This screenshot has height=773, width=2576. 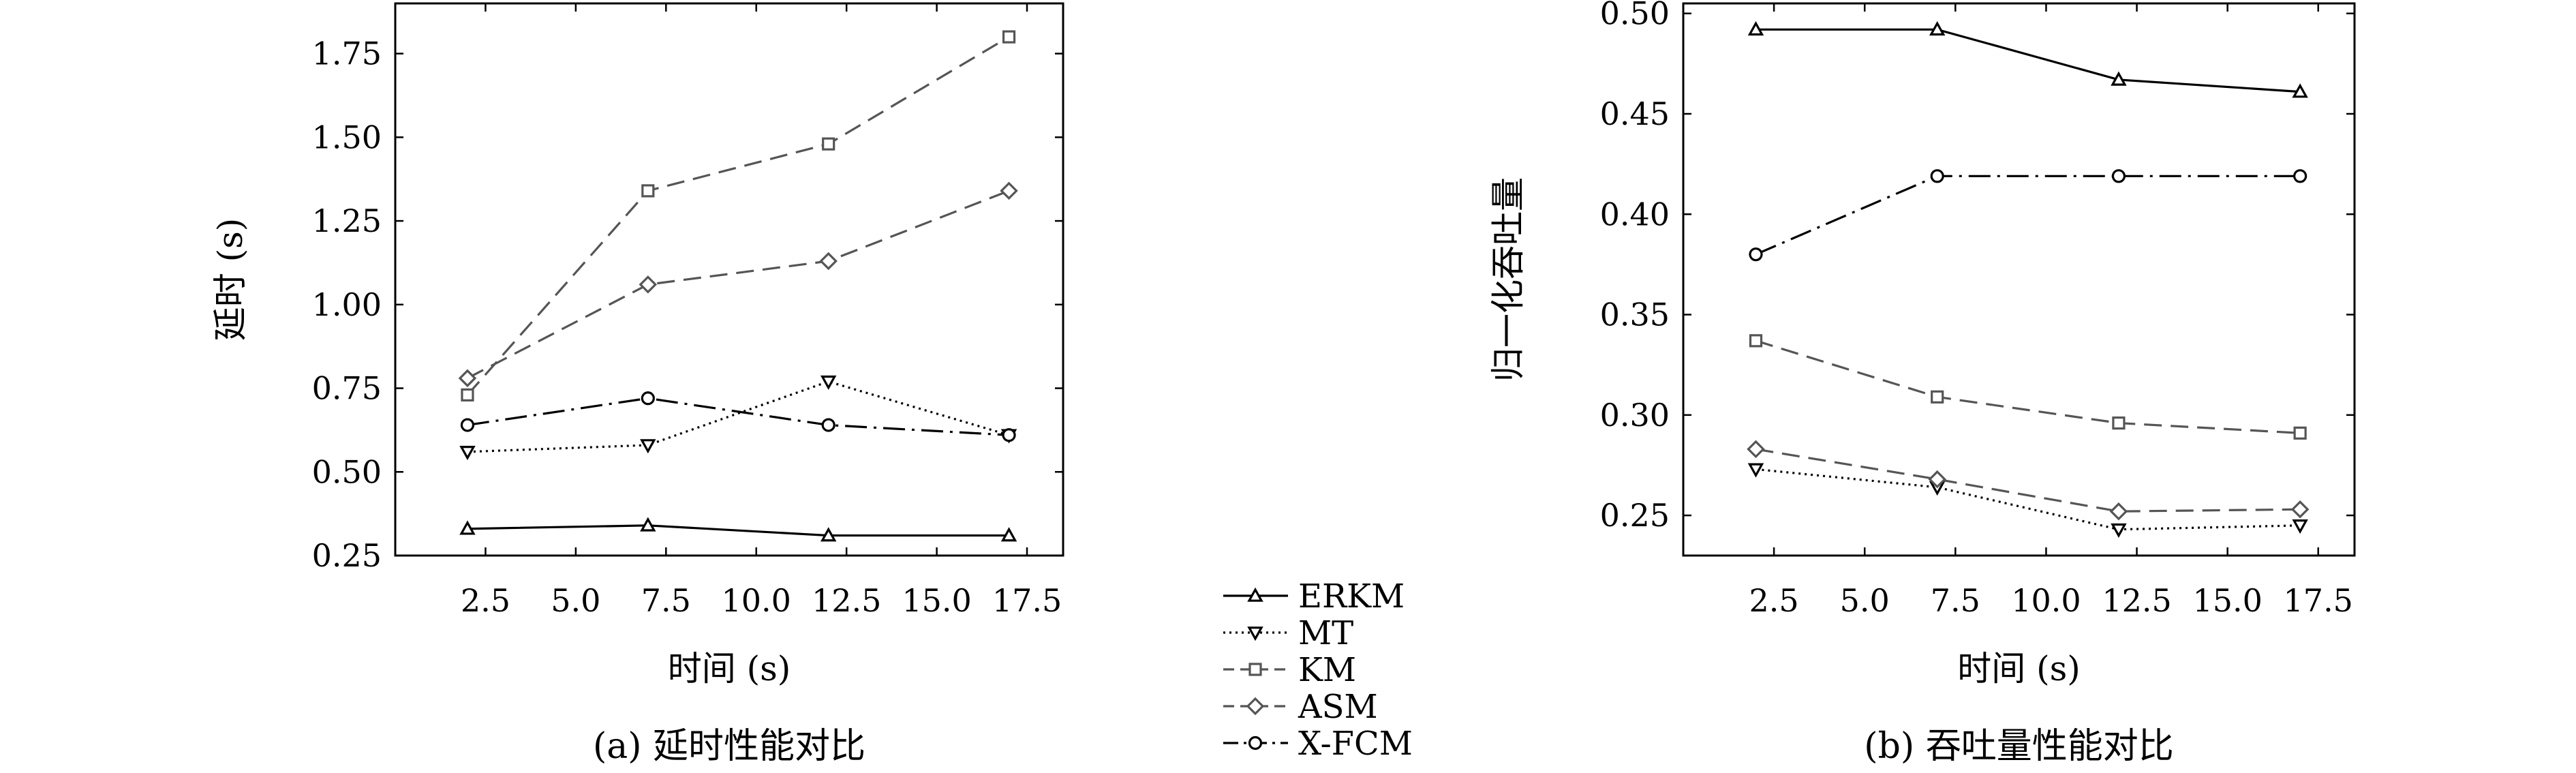 What do you see at coordinates (1027, 600) in the screenshot?
I see `chart-a-x-tick-label: 17.5` at bounding box center [1027, 600].